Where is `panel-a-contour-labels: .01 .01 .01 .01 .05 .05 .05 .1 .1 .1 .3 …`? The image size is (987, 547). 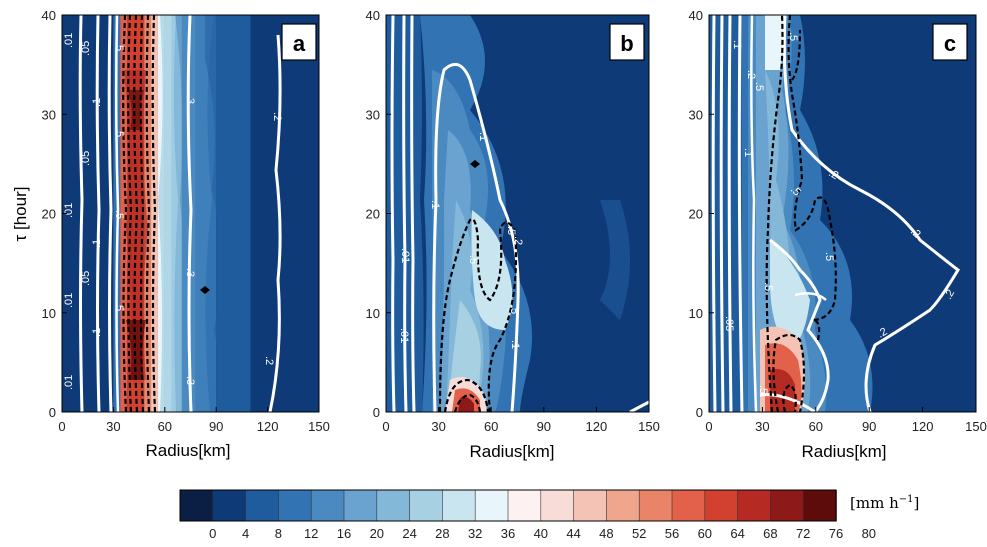 panel-a-contour-labels: .01 .01 .01 .01 .05 .05 .05 .1 .1 .1 .3 … is located at coordinates (173, 211).